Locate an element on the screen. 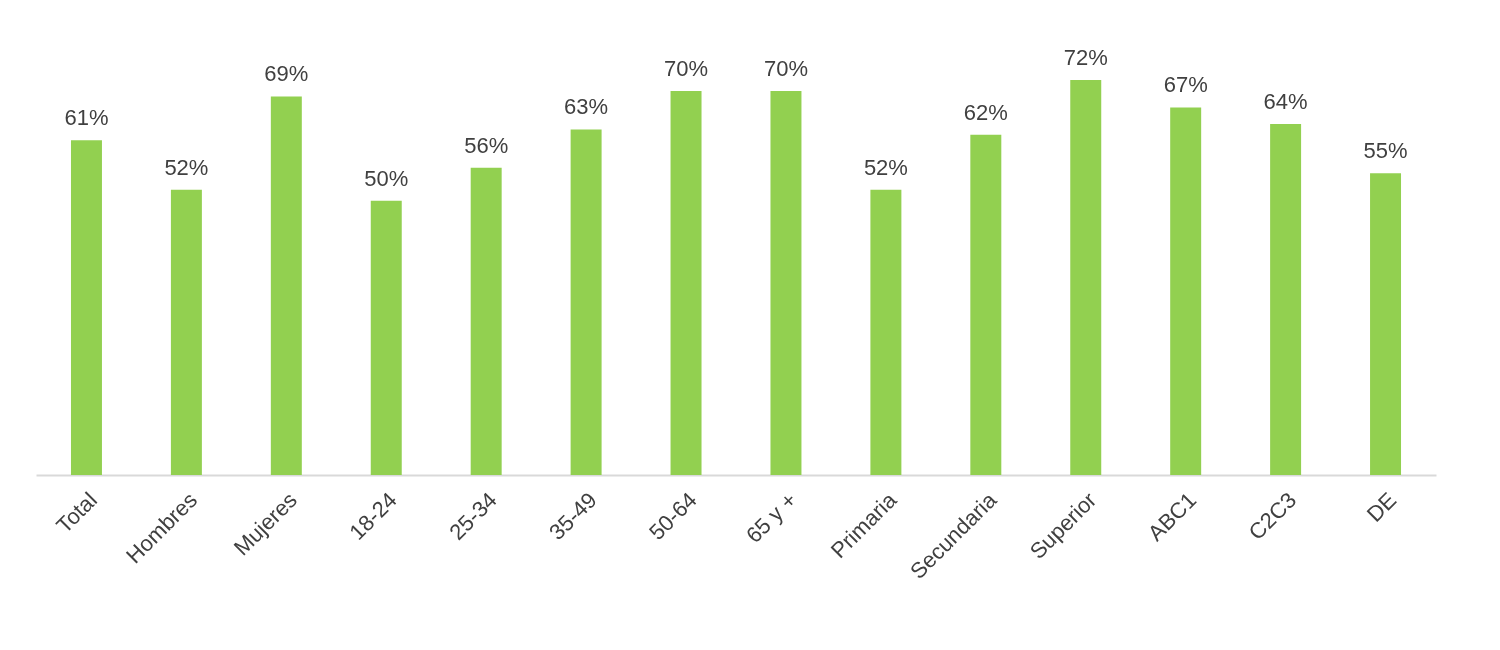 The image size is (1500, 650). data-label: 61% is located at coordinates (86, 118).